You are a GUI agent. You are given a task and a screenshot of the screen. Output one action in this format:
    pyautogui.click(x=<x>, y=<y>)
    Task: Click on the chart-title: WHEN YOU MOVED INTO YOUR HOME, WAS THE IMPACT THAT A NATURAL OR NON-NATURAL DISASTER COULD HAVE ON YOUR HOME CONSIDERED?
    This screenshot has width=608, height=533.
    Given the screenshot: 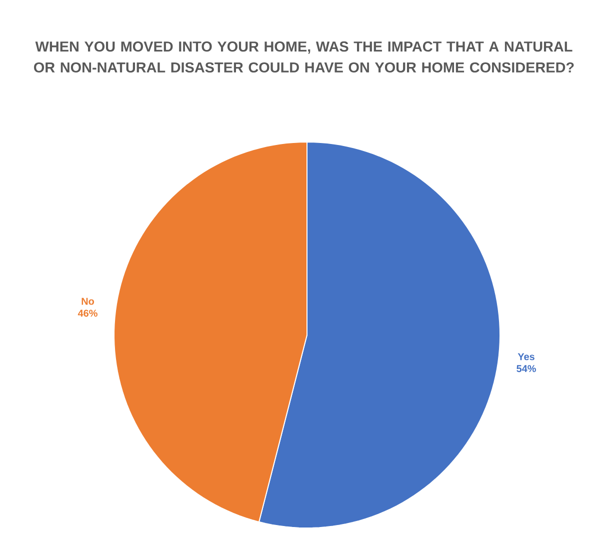 What is the action you would take?
    pyautogui.click(x=304, y=57)
    